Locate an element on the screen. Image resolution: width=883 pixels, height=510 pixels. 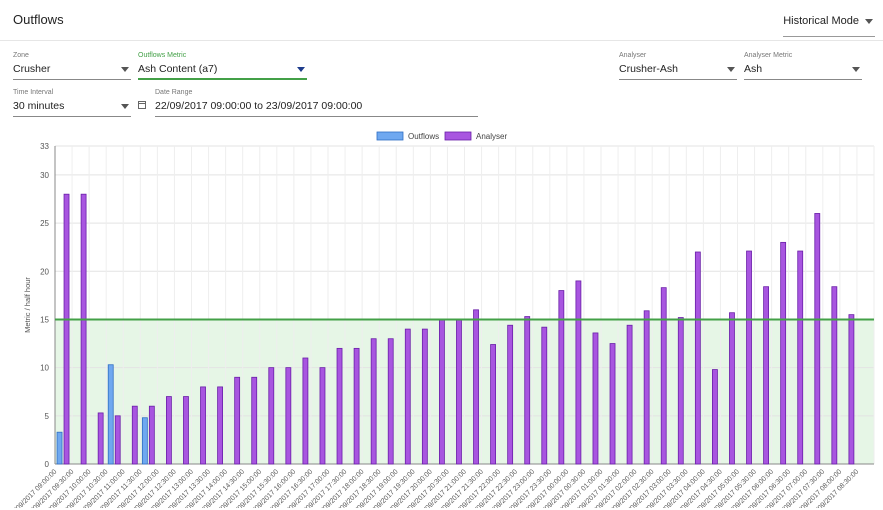
analyser-underline is located at coordinates (678, 79).